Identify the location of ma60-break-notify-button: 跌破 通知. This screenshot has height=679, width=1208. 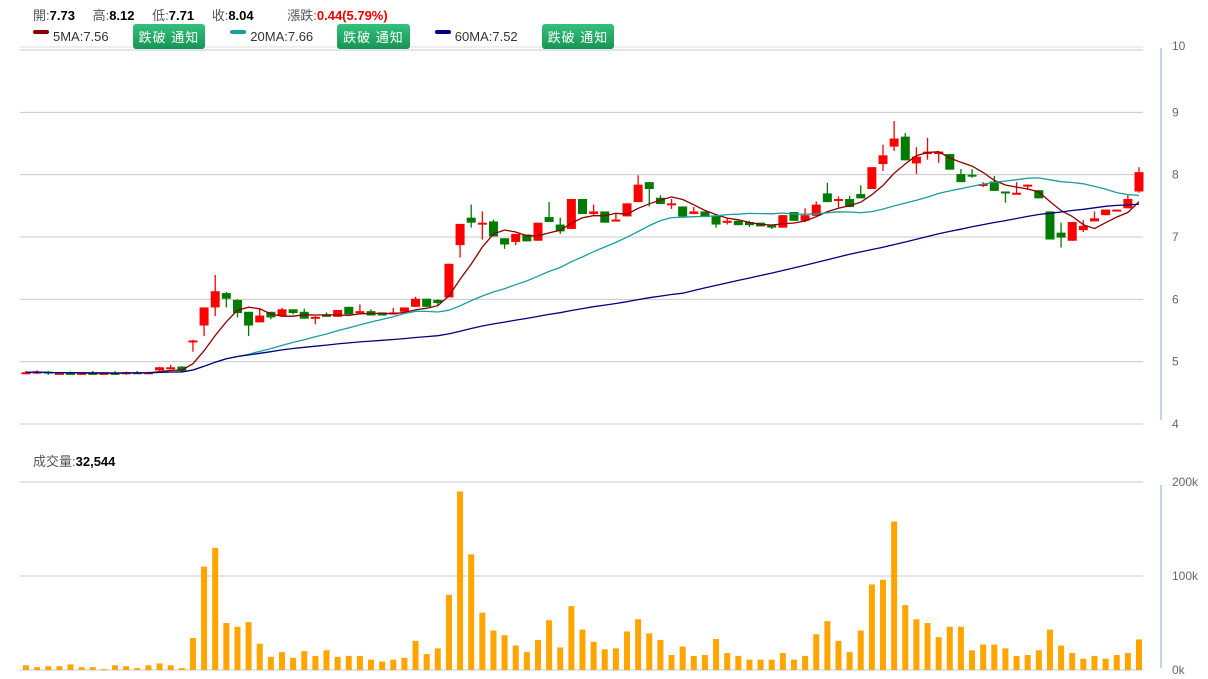
(578, 36).